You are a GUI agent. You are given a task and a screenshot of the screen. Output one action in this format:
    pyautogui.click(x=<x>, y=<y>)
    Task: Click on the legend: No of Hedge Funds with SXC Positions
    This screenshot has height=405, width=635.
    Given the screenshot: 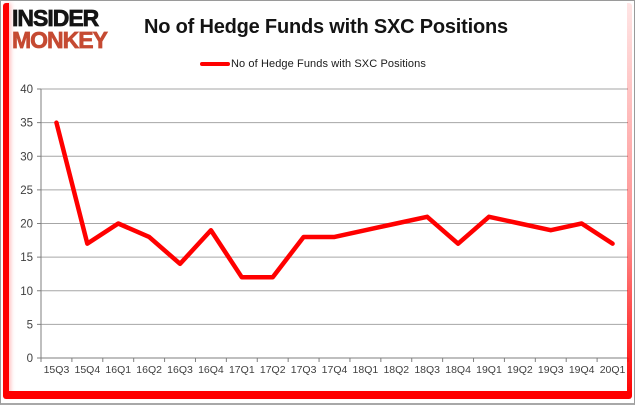 What is the action you would take?
    pyautogui.click(x=313, y=64)
    